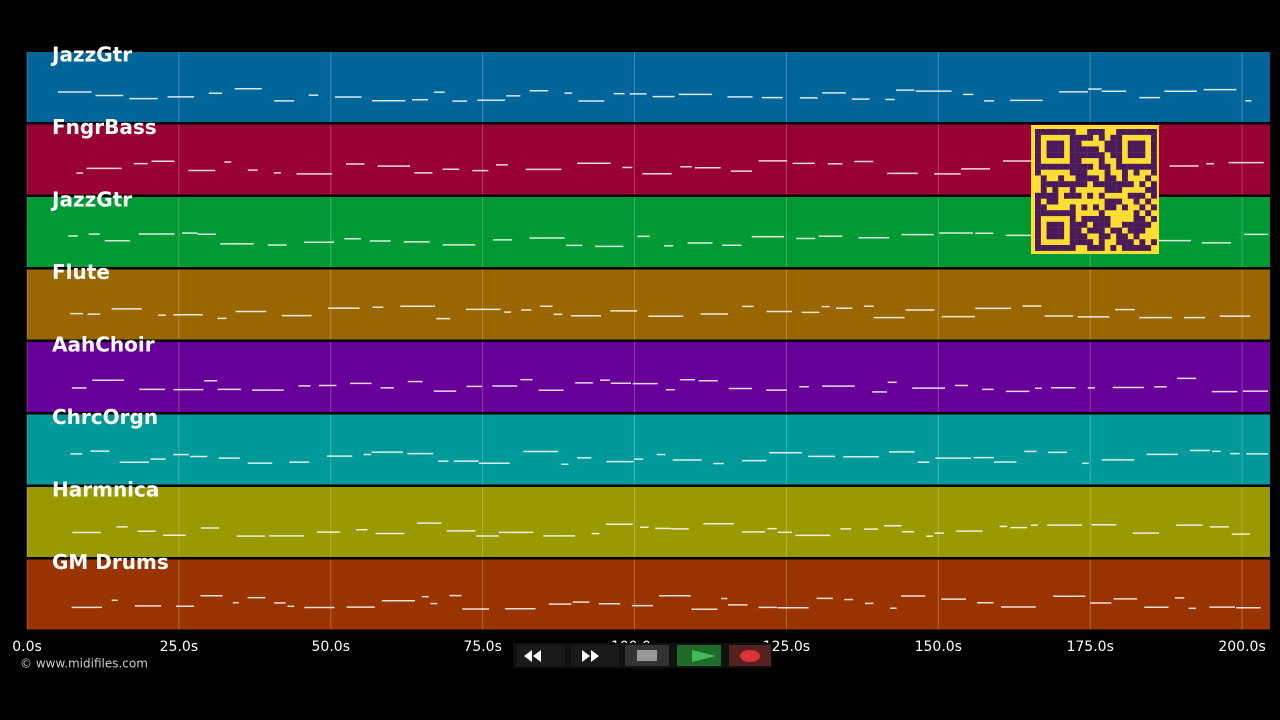 Image resolution: width=1280 pixels, height=720 pixels. What do you see at coordinates (750, 655) in the screenshot?
I see `record-button` at bounding box center [750, 655].